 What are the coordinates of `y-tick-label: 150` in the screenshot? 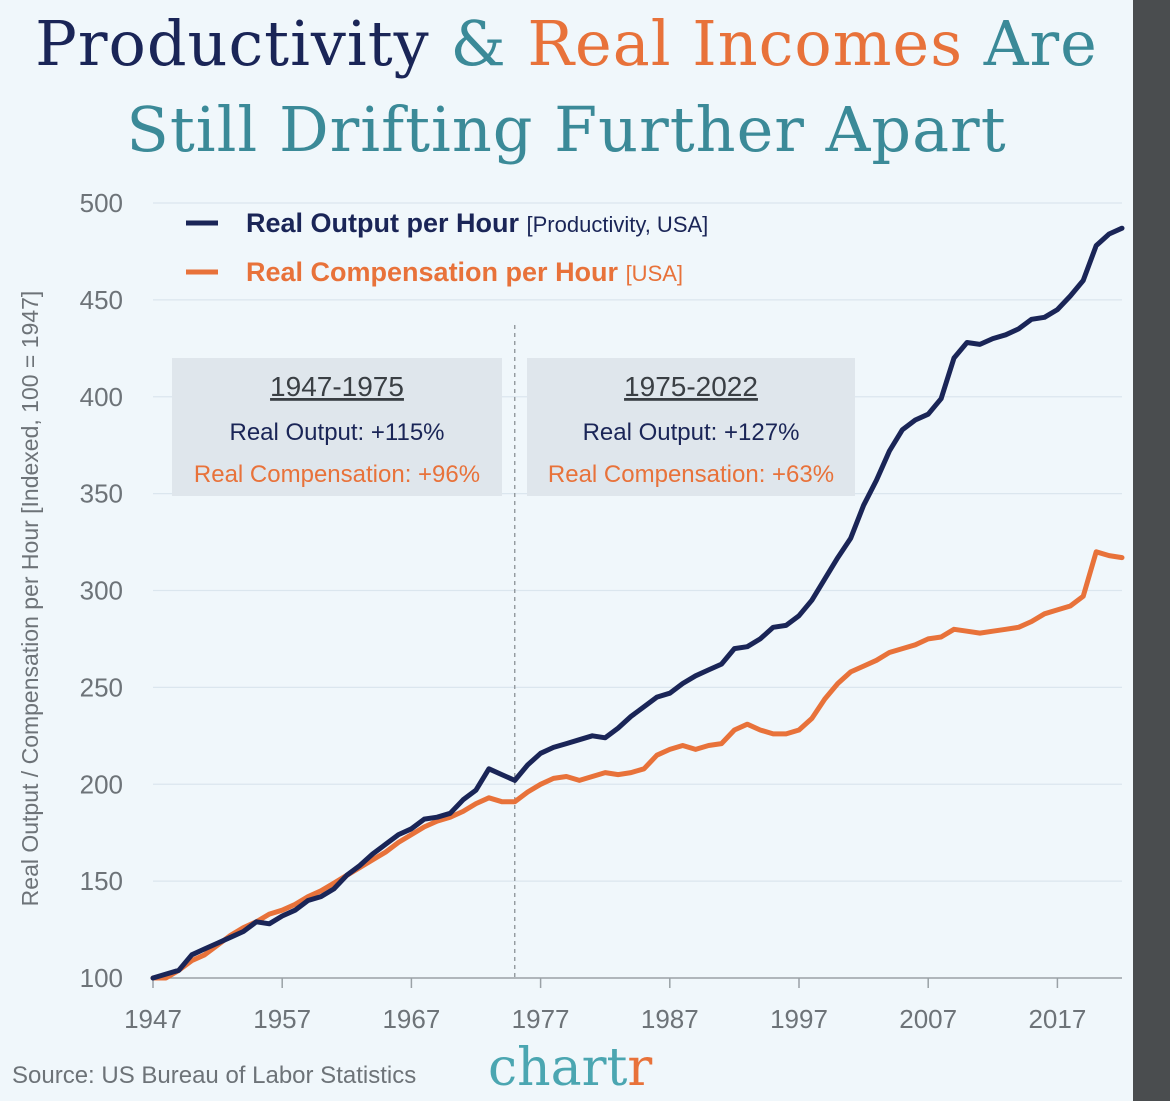 It's located at (101, 881).